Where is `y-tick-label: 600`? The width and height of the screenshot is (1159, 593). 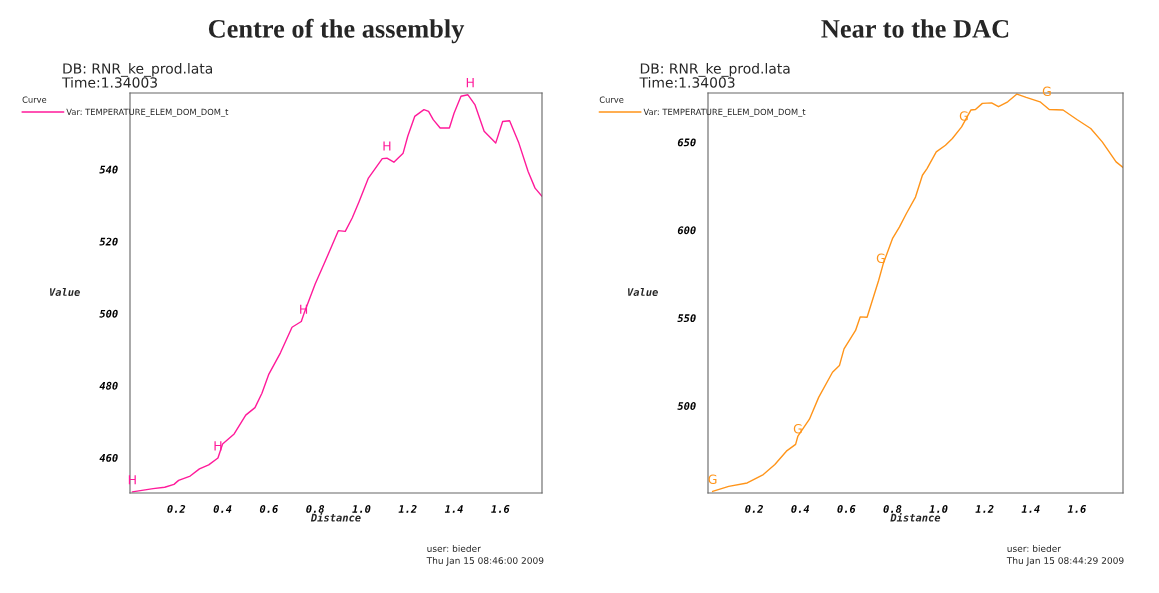 y-tick-label: 600 is located at coordinates (686, 230).